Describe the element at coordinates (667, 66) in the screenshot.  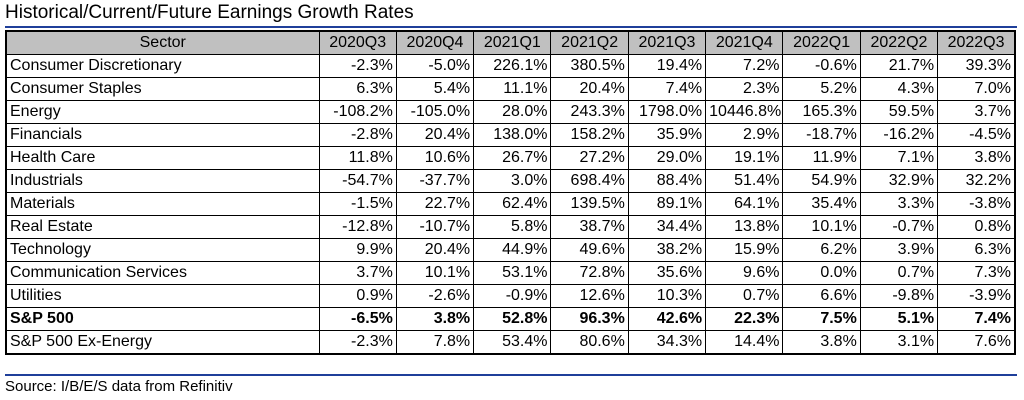
I see `growth-rate-cell: 19.4%` at that location.